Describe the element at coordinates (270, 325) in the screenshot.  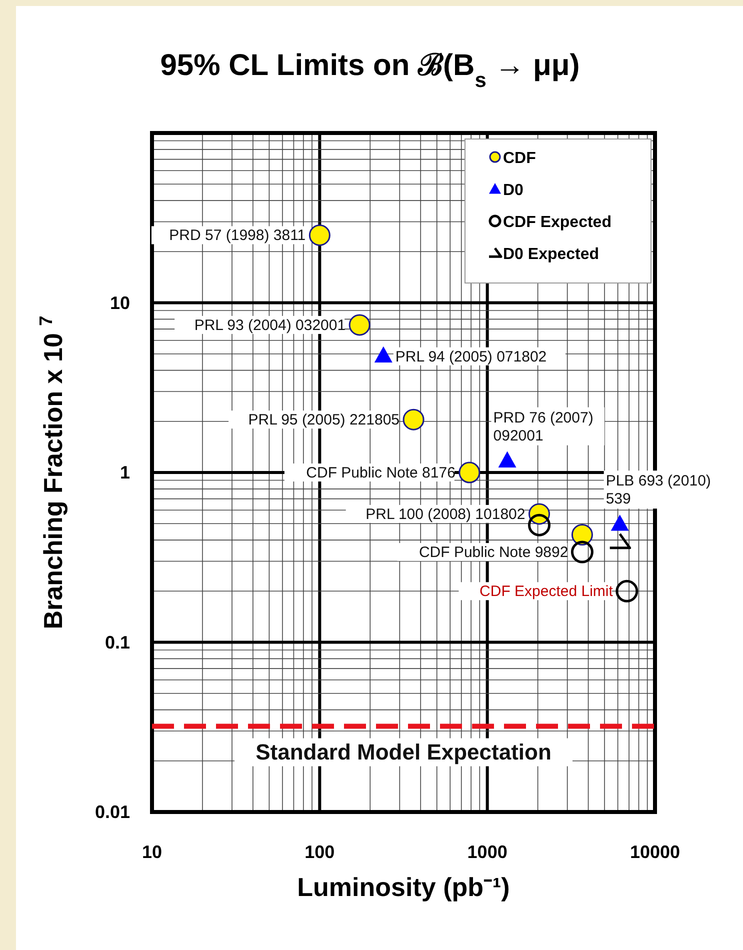
I see `annotation: PRL 93 (2004) 032001` at that location.